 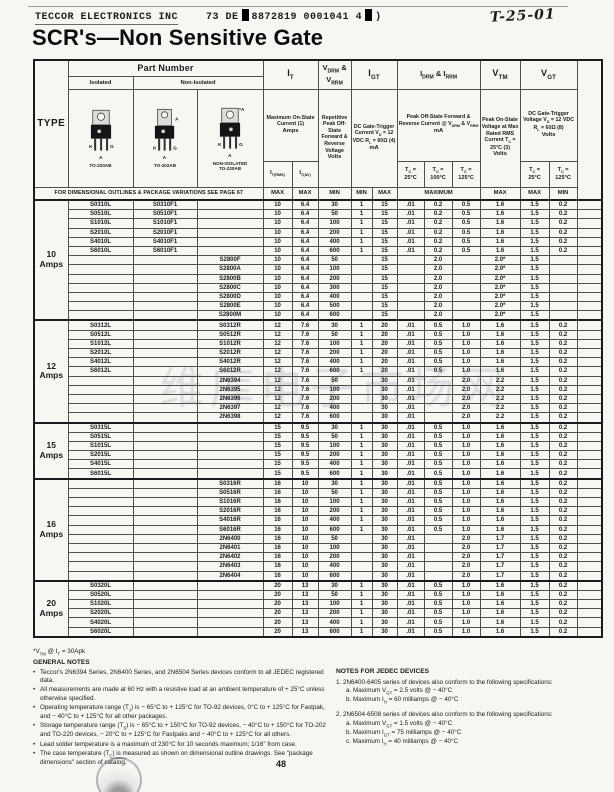 I want to click on spec-value-cell: 100, so click(x=334, y=548).